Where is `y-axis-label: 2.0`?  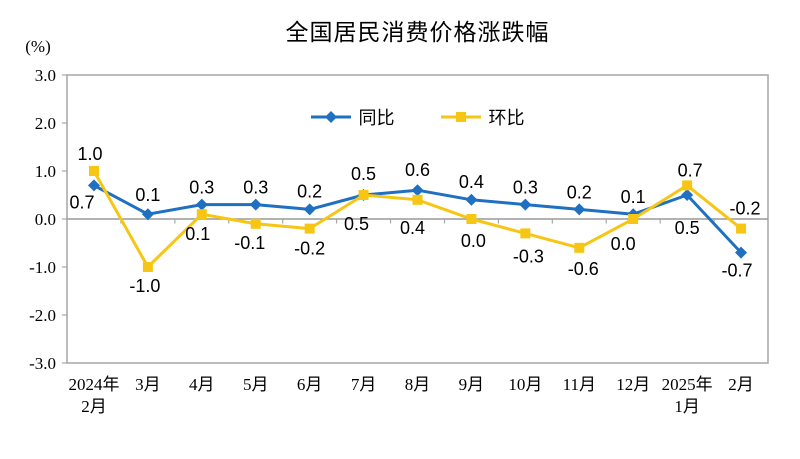 y-axis-label: 2.0 is located at coordinates (45, 123).